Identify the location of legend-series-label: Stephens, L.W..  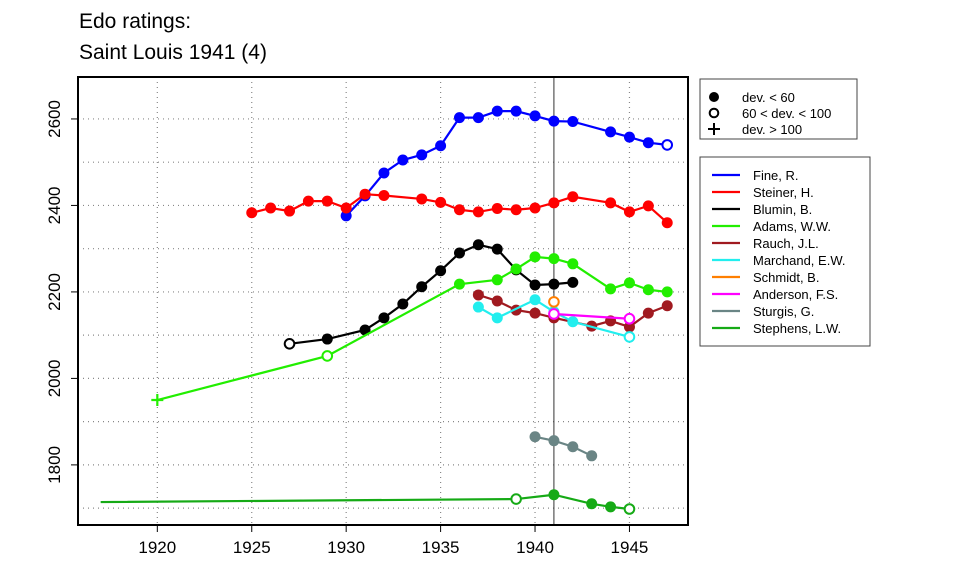
(797, 328).